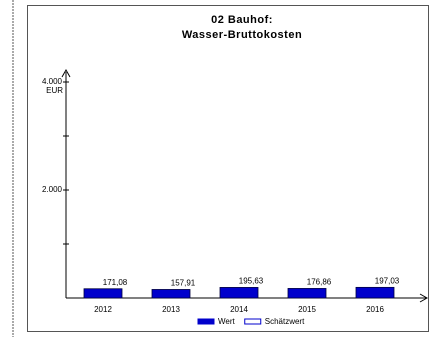  What do you see at coordinates (424, 298) in the screenshot?
I see `x-axis-arrow` at bounding box center [424, 298].